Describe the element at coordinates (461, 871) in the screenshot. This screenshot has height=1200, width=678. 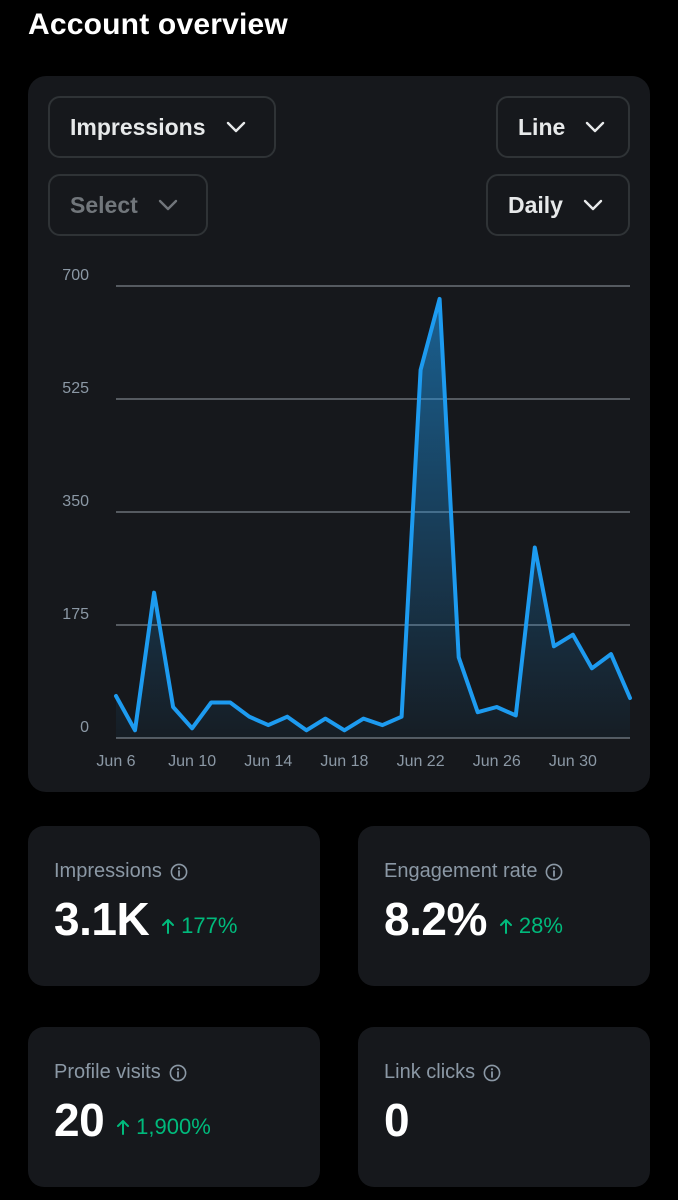
I see `stat-label: Engagement rate` at that location.